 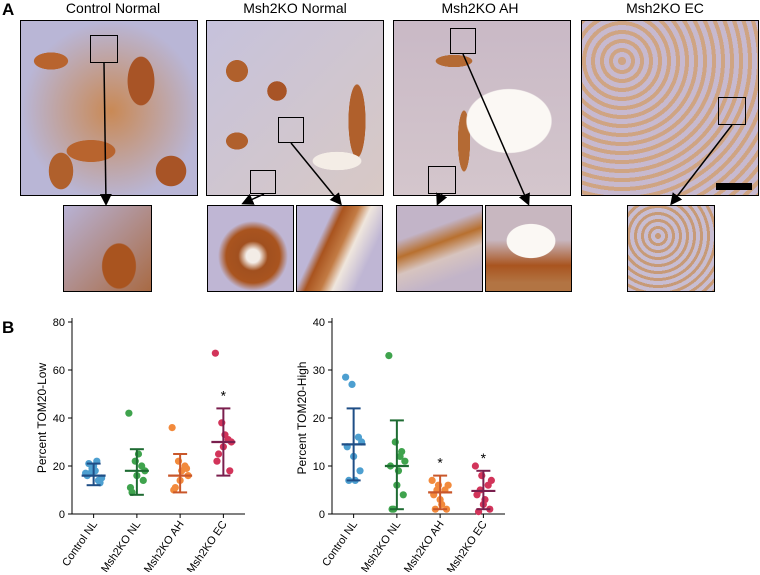 I want to click on micrograph-msh2ko-ah, so click(x=482, y=108).